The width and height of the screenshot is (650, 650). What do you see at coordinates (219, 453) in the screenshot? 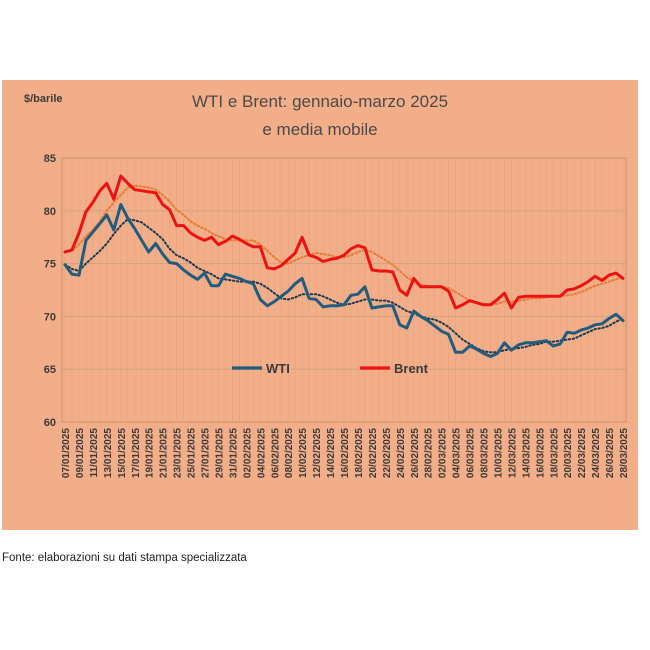
I see `x-tick-label: 29/01/2025` at bounding box center [219, 453].